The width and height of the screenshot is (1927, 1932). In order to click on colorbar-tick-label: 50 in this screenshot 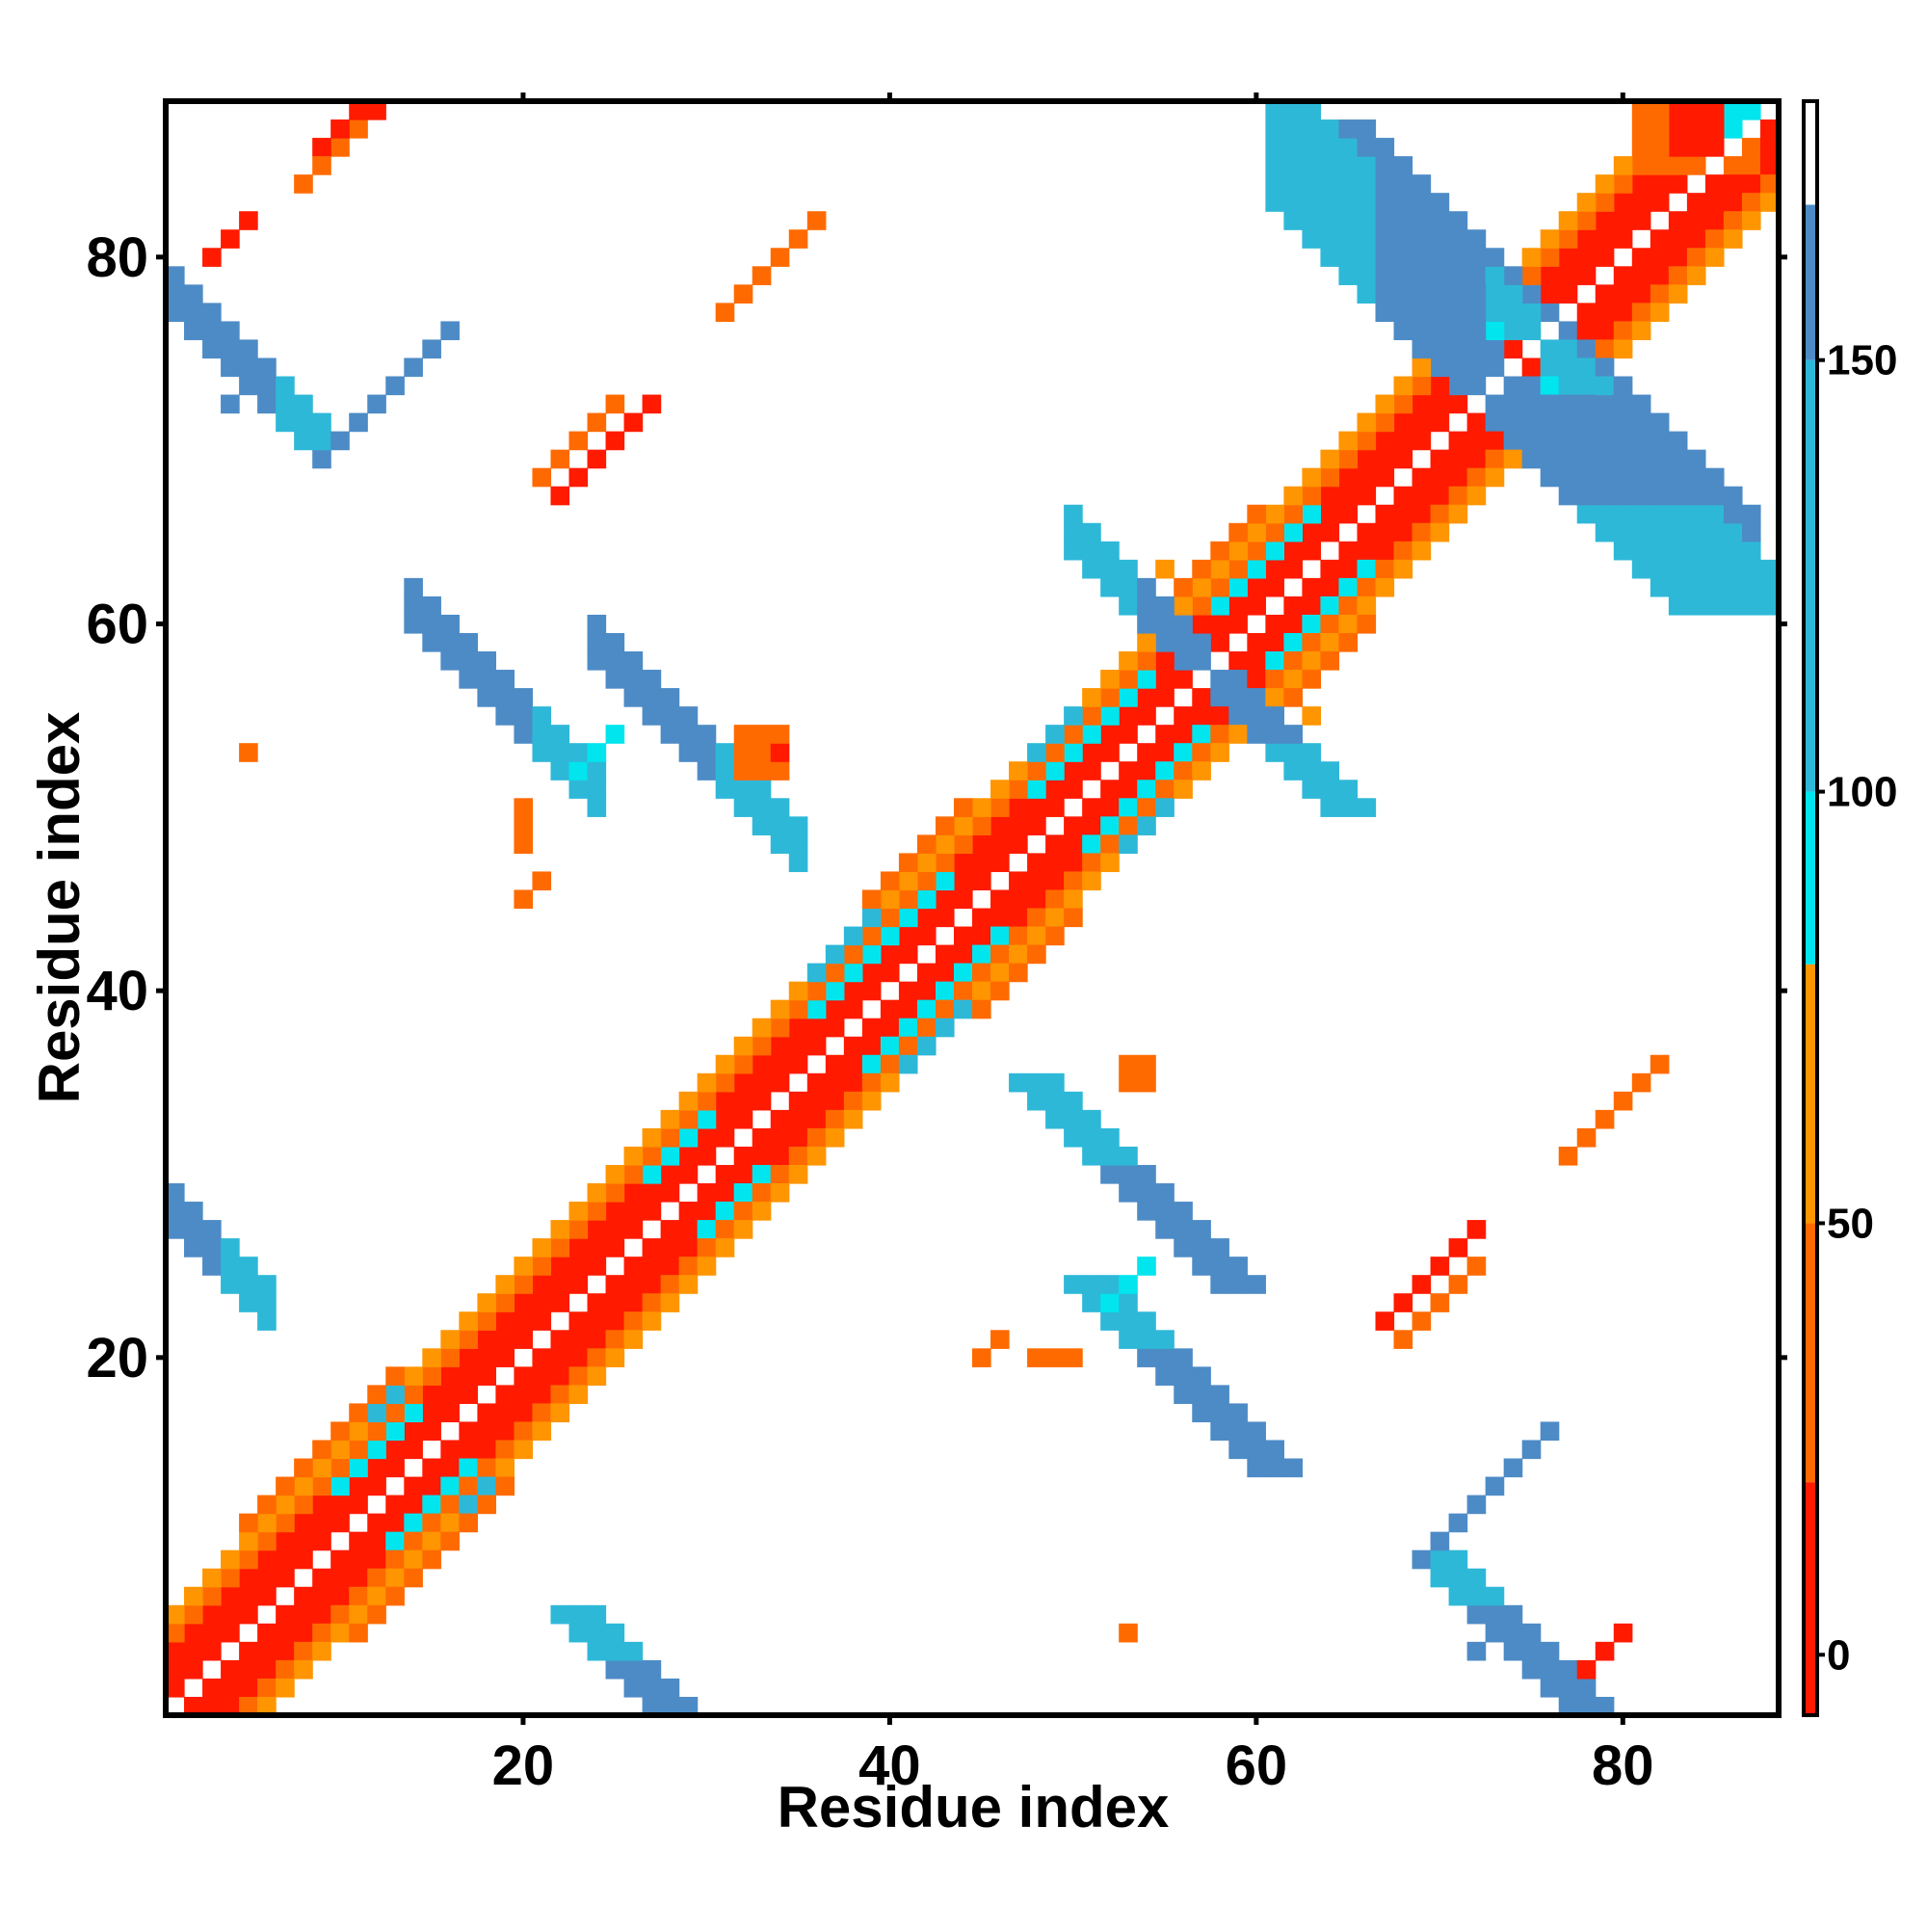, I will do `click(1850, 1223)`.